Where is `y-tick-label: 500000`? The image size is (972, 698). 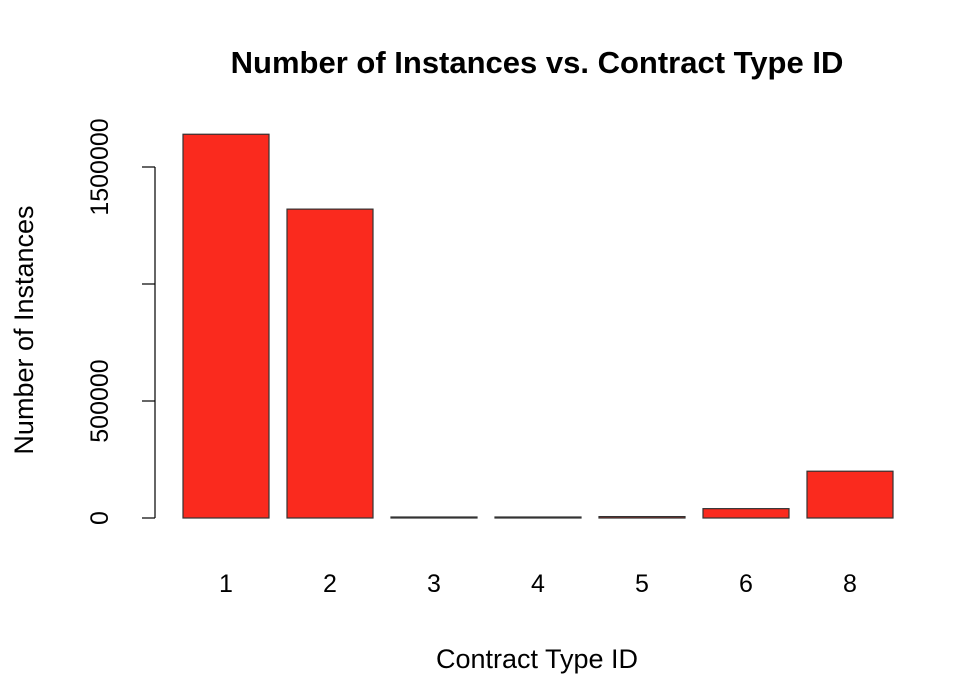 y-tick-label: 500000 is located at coordinates (100, 400).